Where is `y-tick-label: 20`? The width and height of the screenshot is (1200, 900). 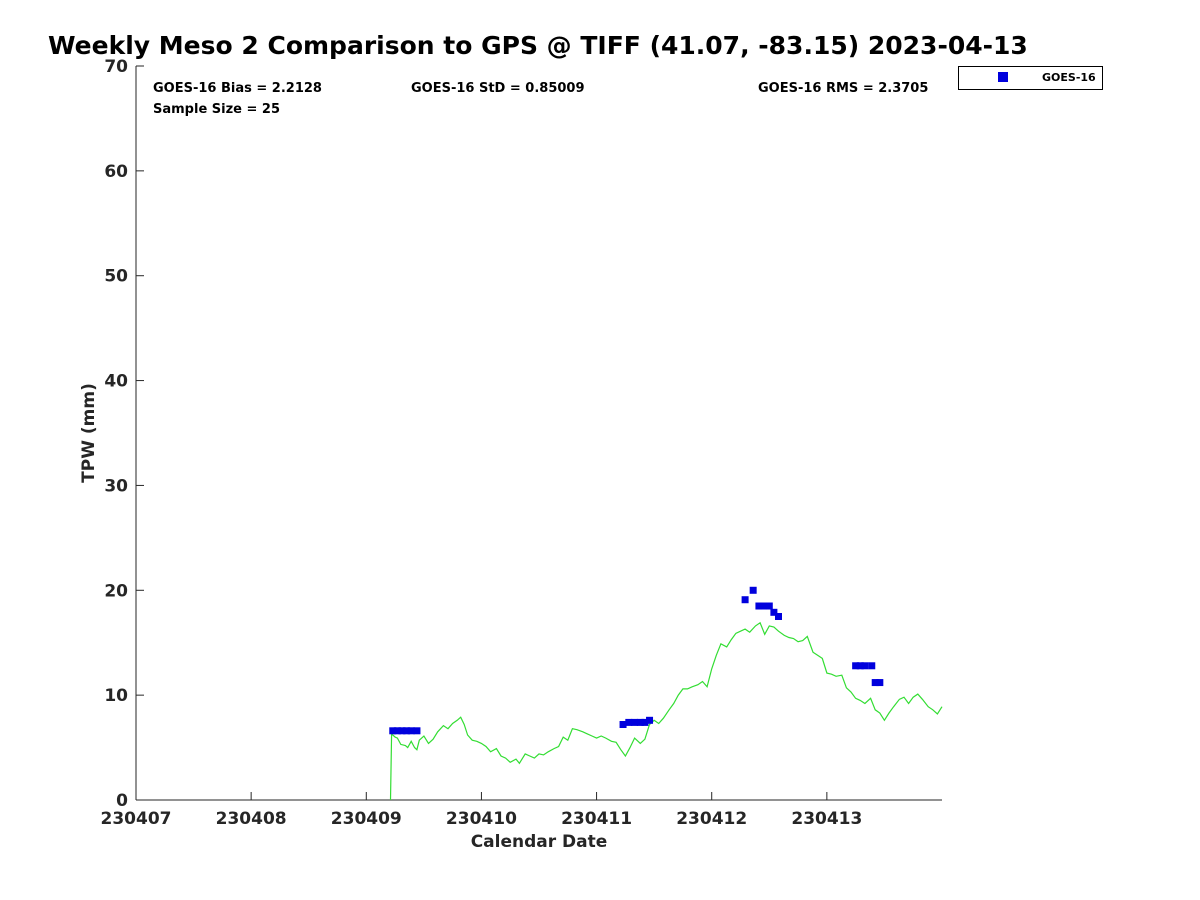 y-tick-label: 20 is located at coordinates (116, 591).